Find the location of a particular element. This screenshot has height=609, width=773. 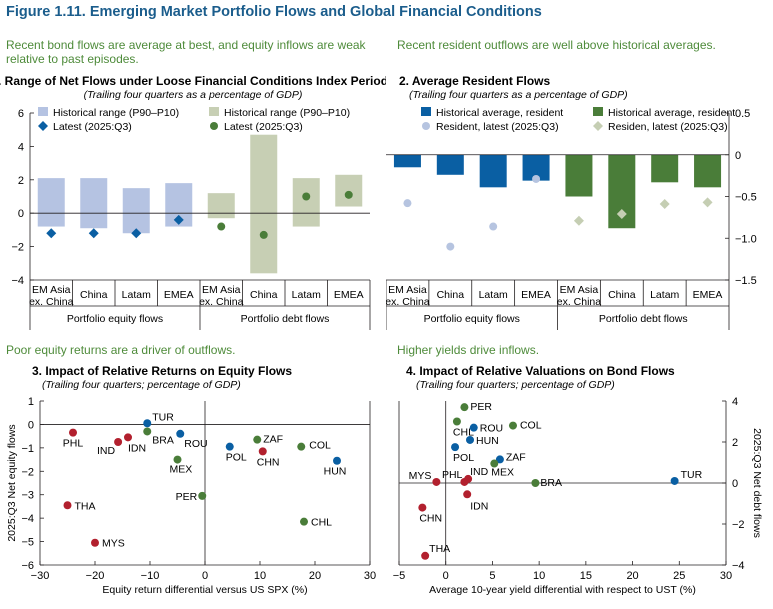

chart1-y-tick-label-4: 4 is located at coordinates (21, 147).